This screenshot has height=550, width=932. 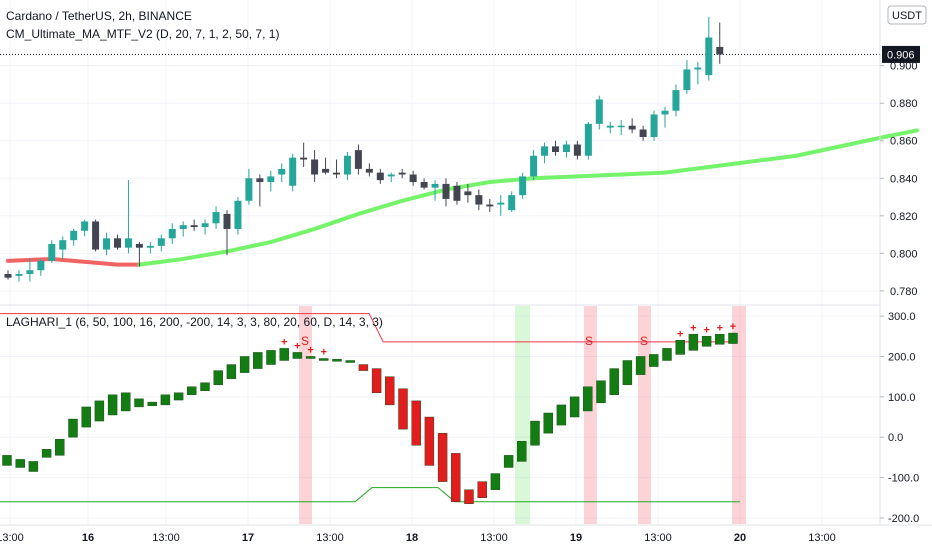 What do you see at coordinates (899, 418) in the screenshot?
I see `oscillator-axis: 300.0 200.0 100.0 0.0 -100.0 -200.0` at bounding box center [899, 418].